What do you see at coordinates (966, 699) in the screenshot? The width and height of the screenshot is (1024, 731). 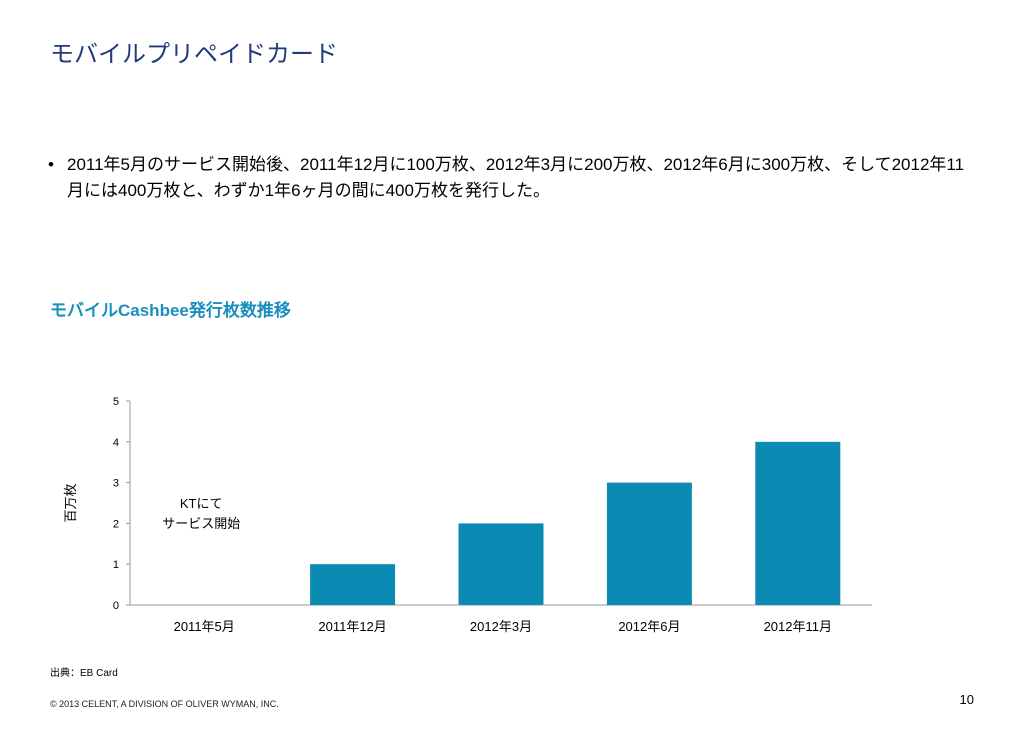 I see `page-number: 10` at bounding box center [966, 699].